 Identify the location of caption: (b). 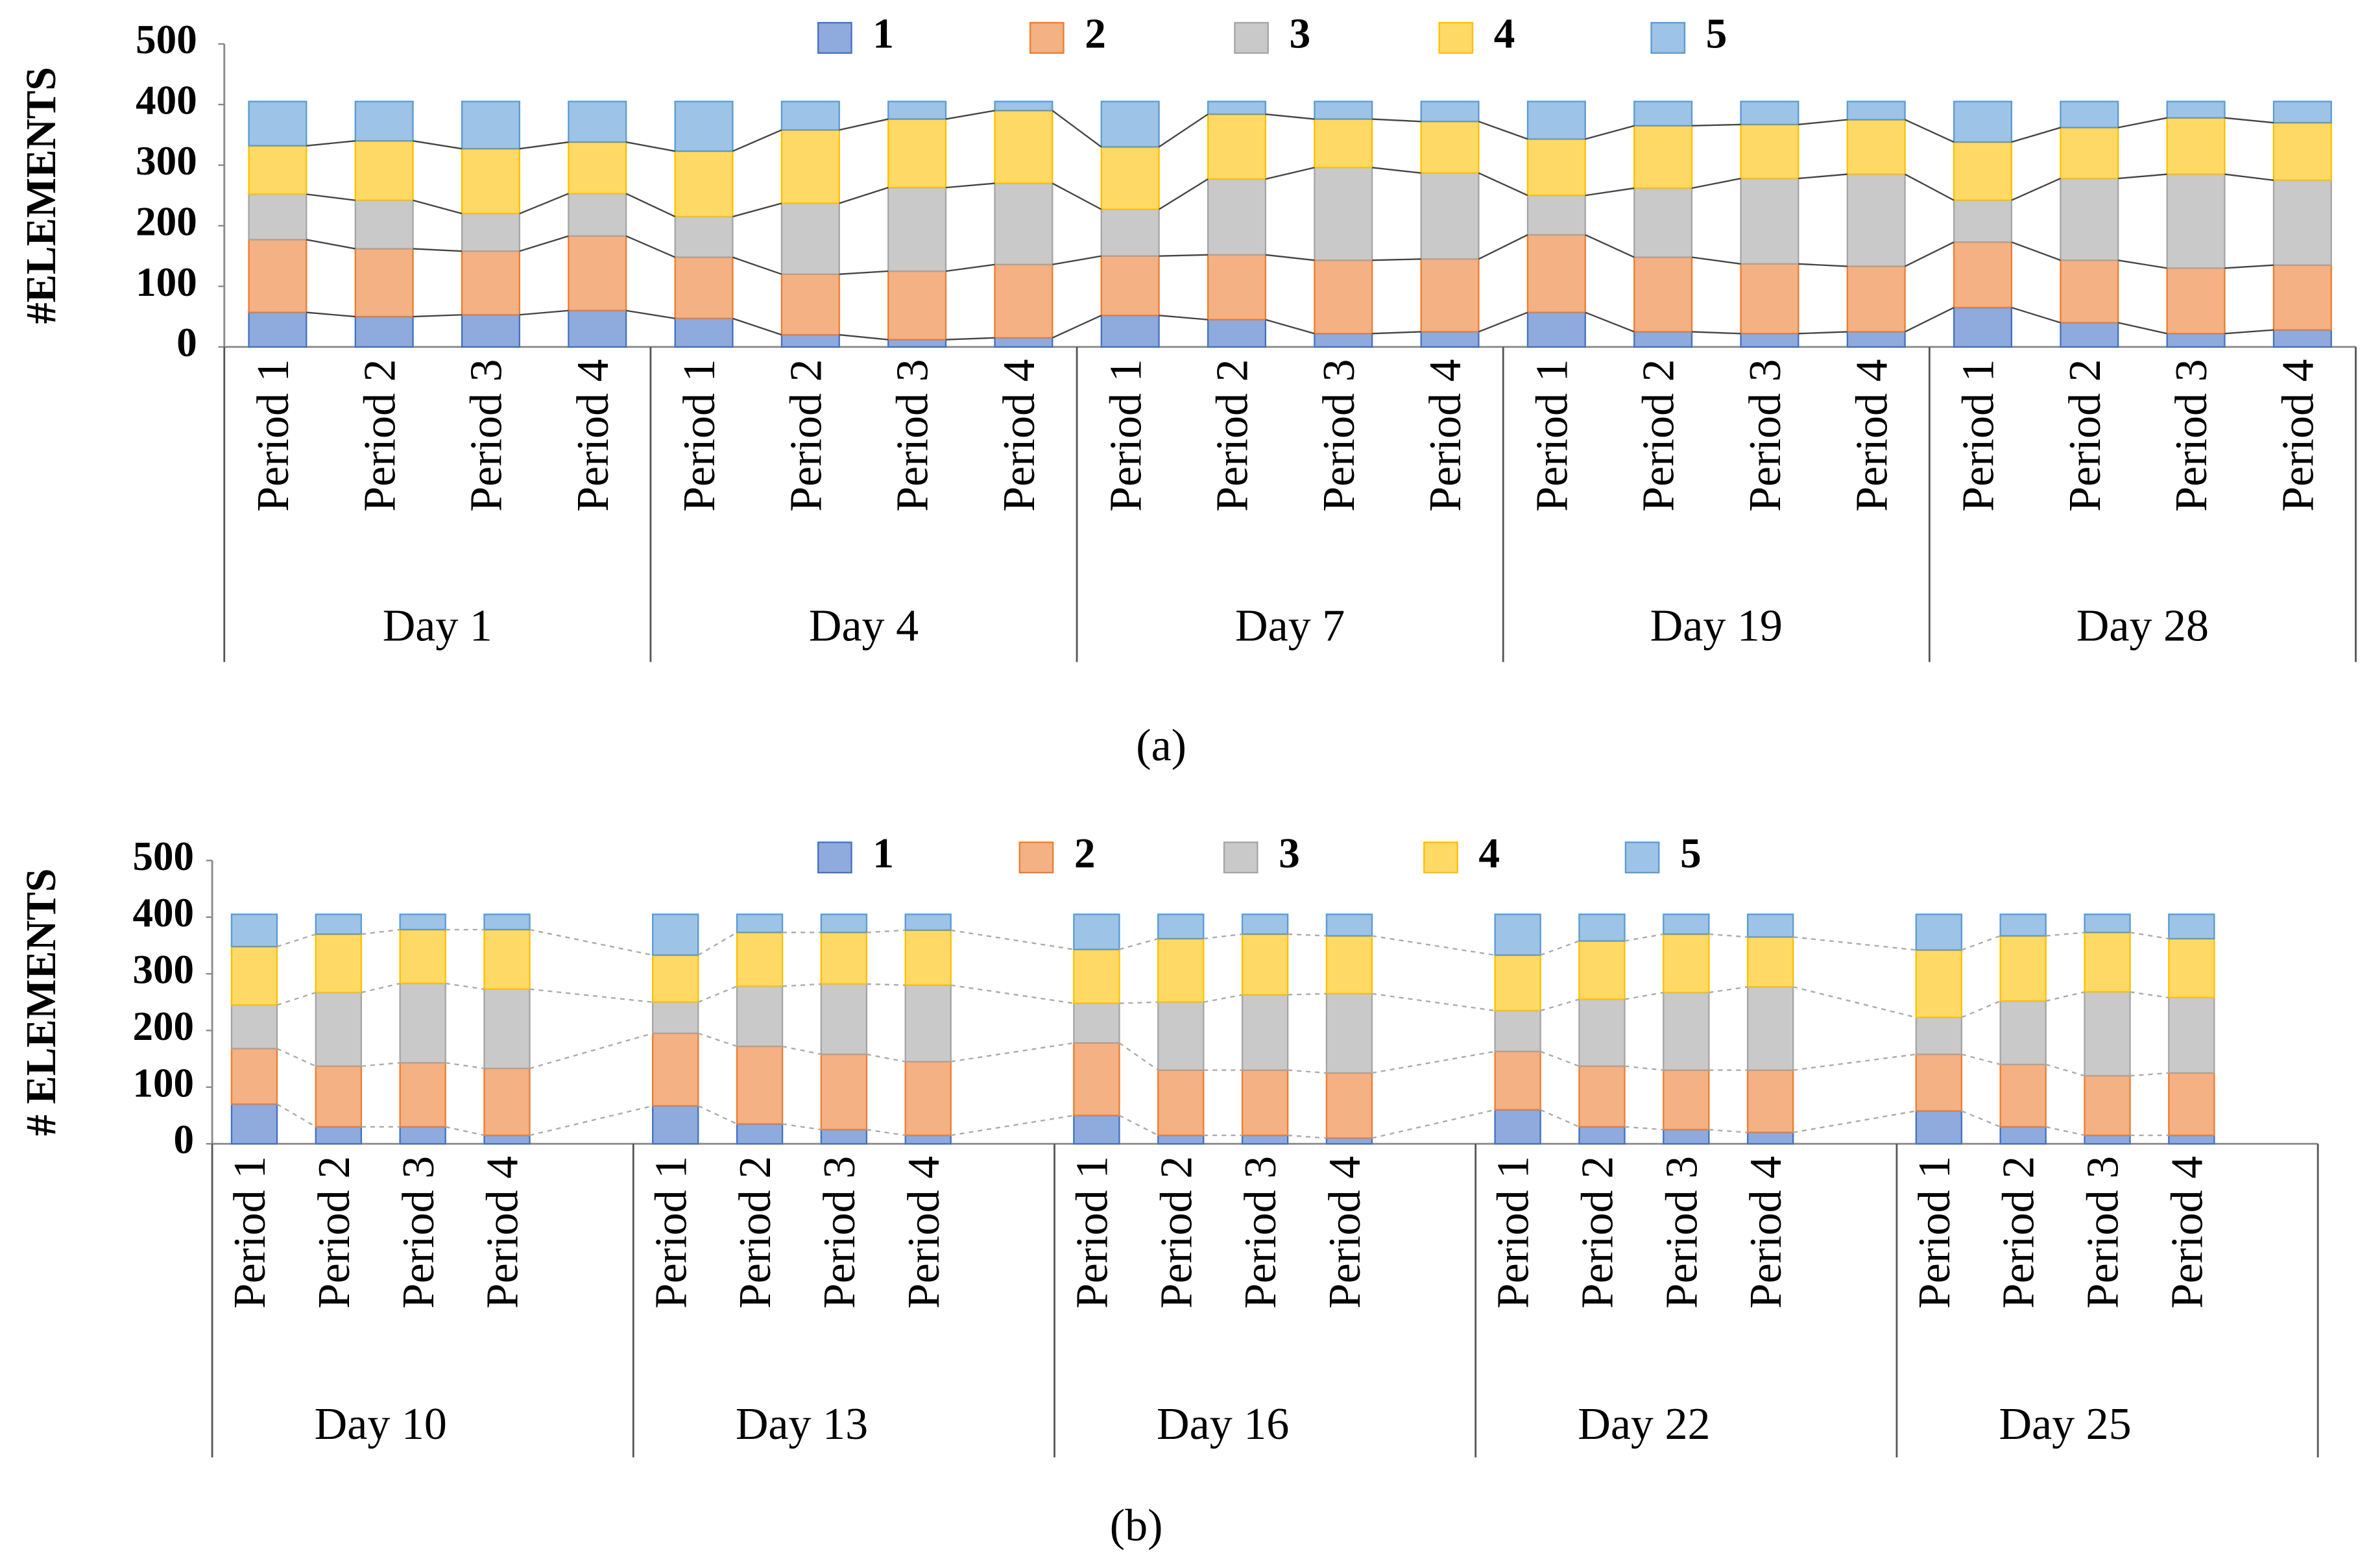
(1136, 1526).